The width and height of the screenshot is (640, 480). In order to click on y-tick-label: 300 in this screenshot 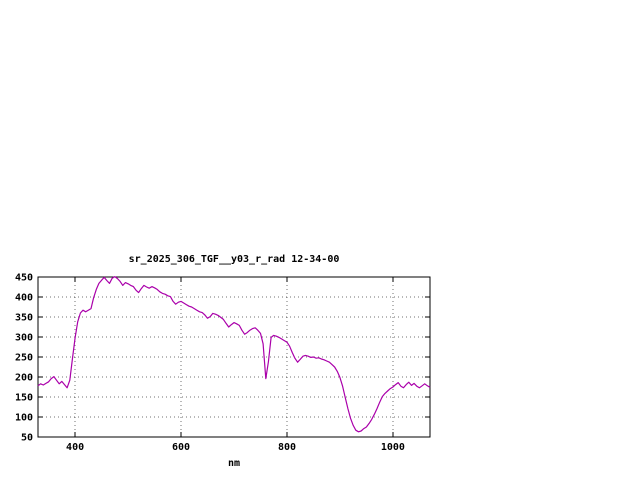, I will do `click(24, 338)`.